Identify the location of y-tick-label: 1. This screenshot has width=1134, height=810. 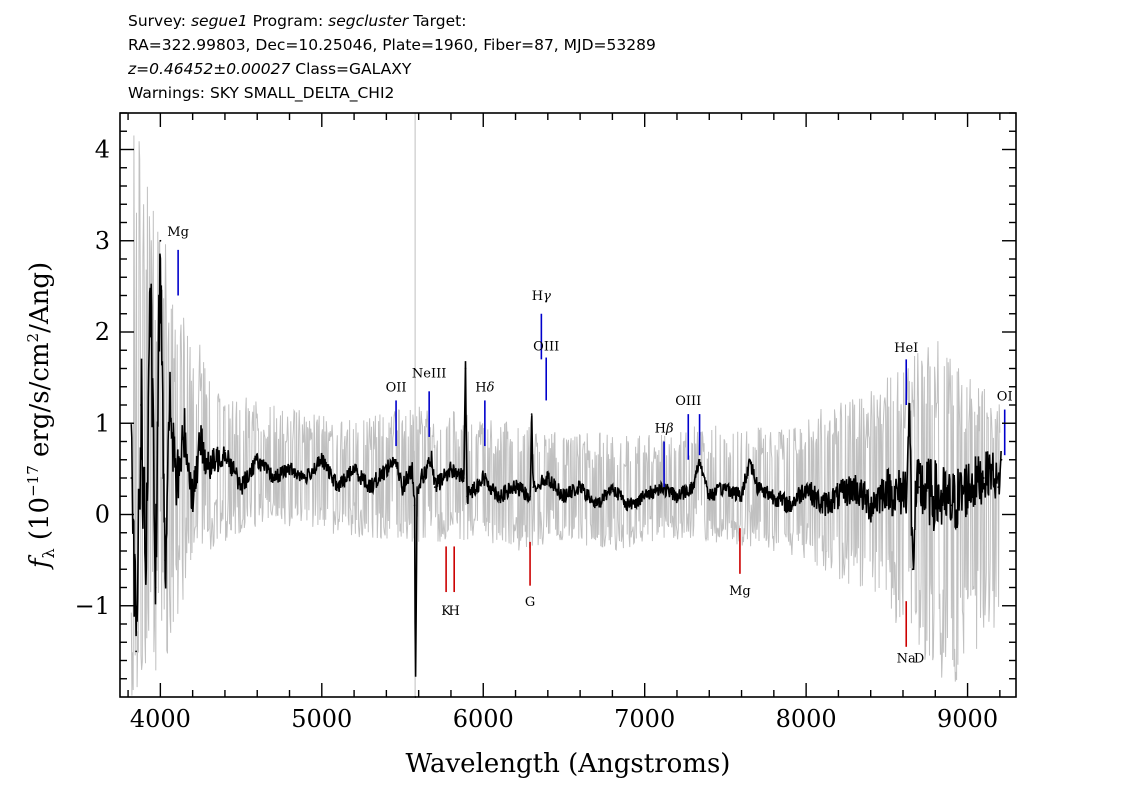
(102, 423).